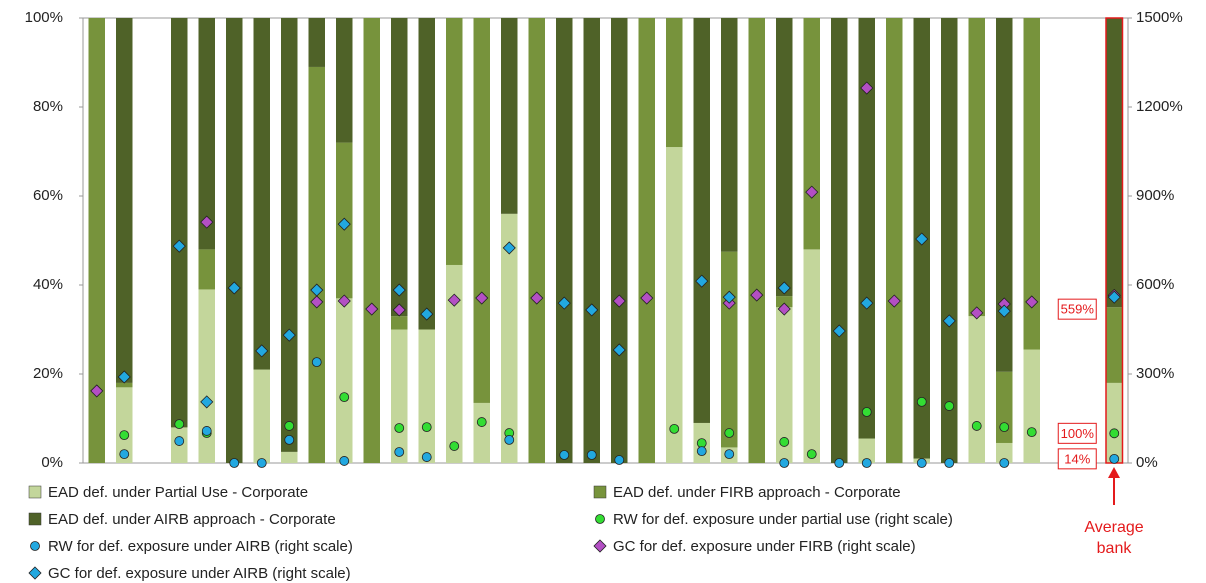  Describe the element at coordinates (1155, 195) in the screenshot. I see `y2-tick-label: 900%` at that location.